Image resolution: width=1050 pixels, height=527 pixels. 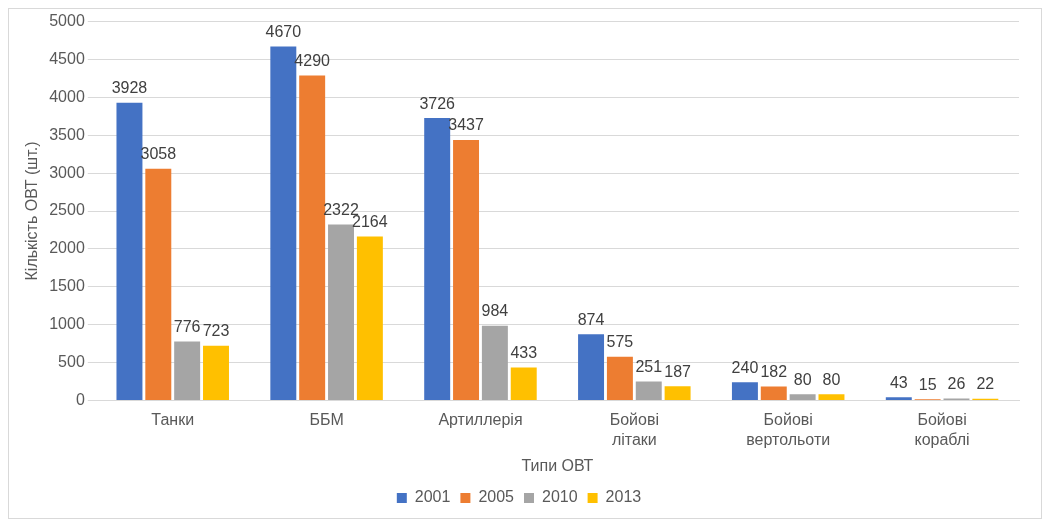 What do you see at coordinates (432, 497) in the screenshot?
I see `legend-label: 2001` at bounding box center [432, 497].